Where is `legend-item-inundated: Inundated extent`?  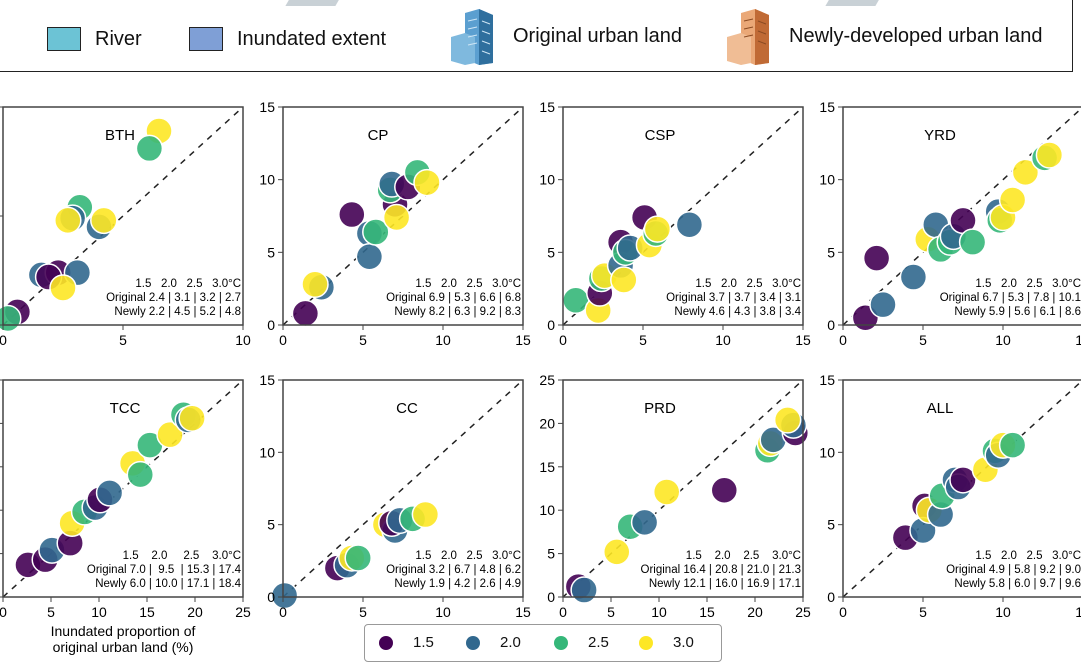
legend-item-inundated: Inundated extent is located at coordinates (287, 39).